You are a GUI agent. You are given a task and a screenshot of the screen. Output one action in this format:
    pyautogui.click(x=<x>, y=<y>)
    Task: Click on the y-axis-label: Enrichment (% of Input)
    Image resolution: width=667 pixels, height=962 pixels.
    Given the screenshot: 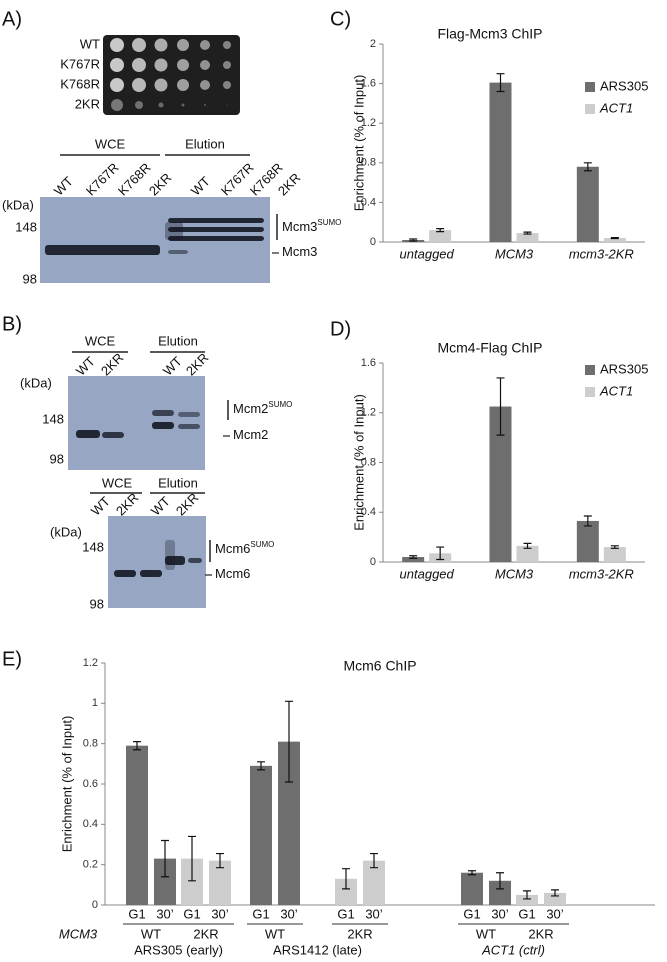 What is the action you would take?
    pyautogui.click(x=358, y=462)
    